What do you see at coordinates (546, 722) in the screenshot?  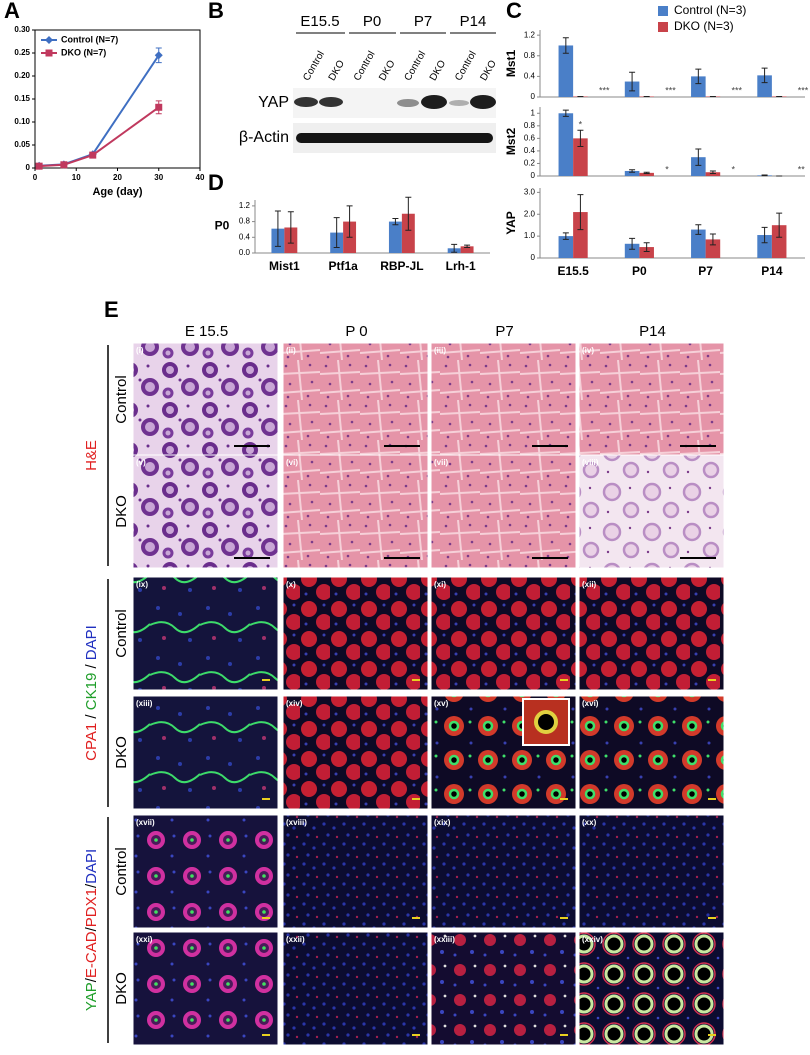 I see `inset-lumen` at bounding box center [546, 722].